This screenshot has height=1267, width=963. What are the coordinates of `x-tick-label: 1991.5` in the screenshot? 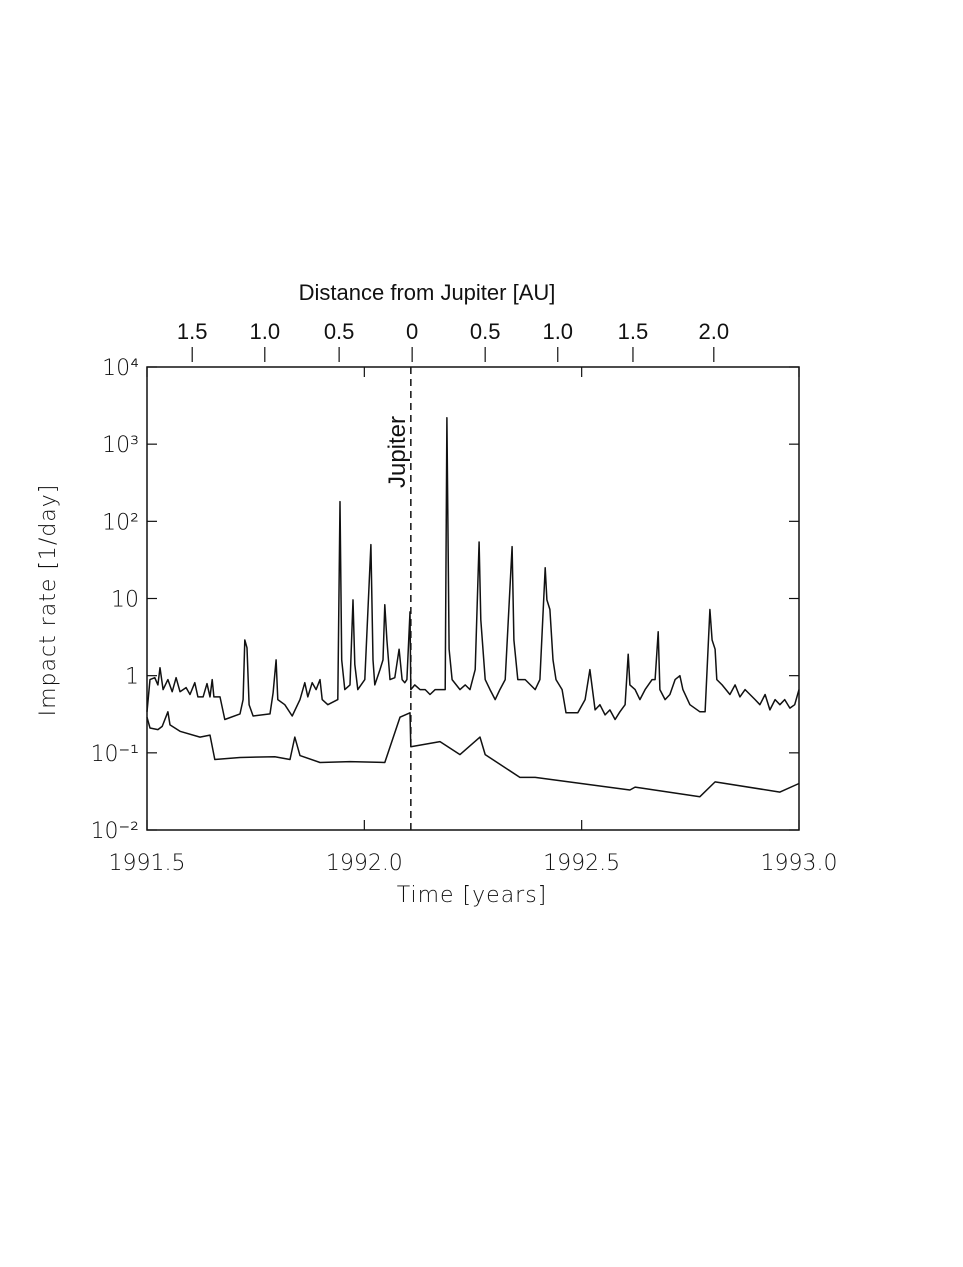 It's located at (147, 863).